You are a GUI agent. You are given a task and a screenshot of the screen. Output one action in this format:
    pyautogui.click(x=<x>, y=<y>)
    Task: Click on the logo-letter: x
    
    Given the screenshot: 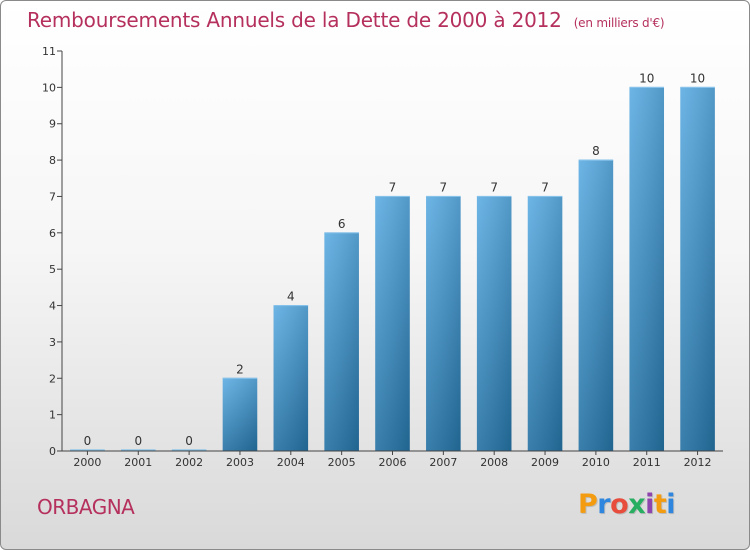 What is the action you would take?
    pyautogui.click(x=637, y=504)
    